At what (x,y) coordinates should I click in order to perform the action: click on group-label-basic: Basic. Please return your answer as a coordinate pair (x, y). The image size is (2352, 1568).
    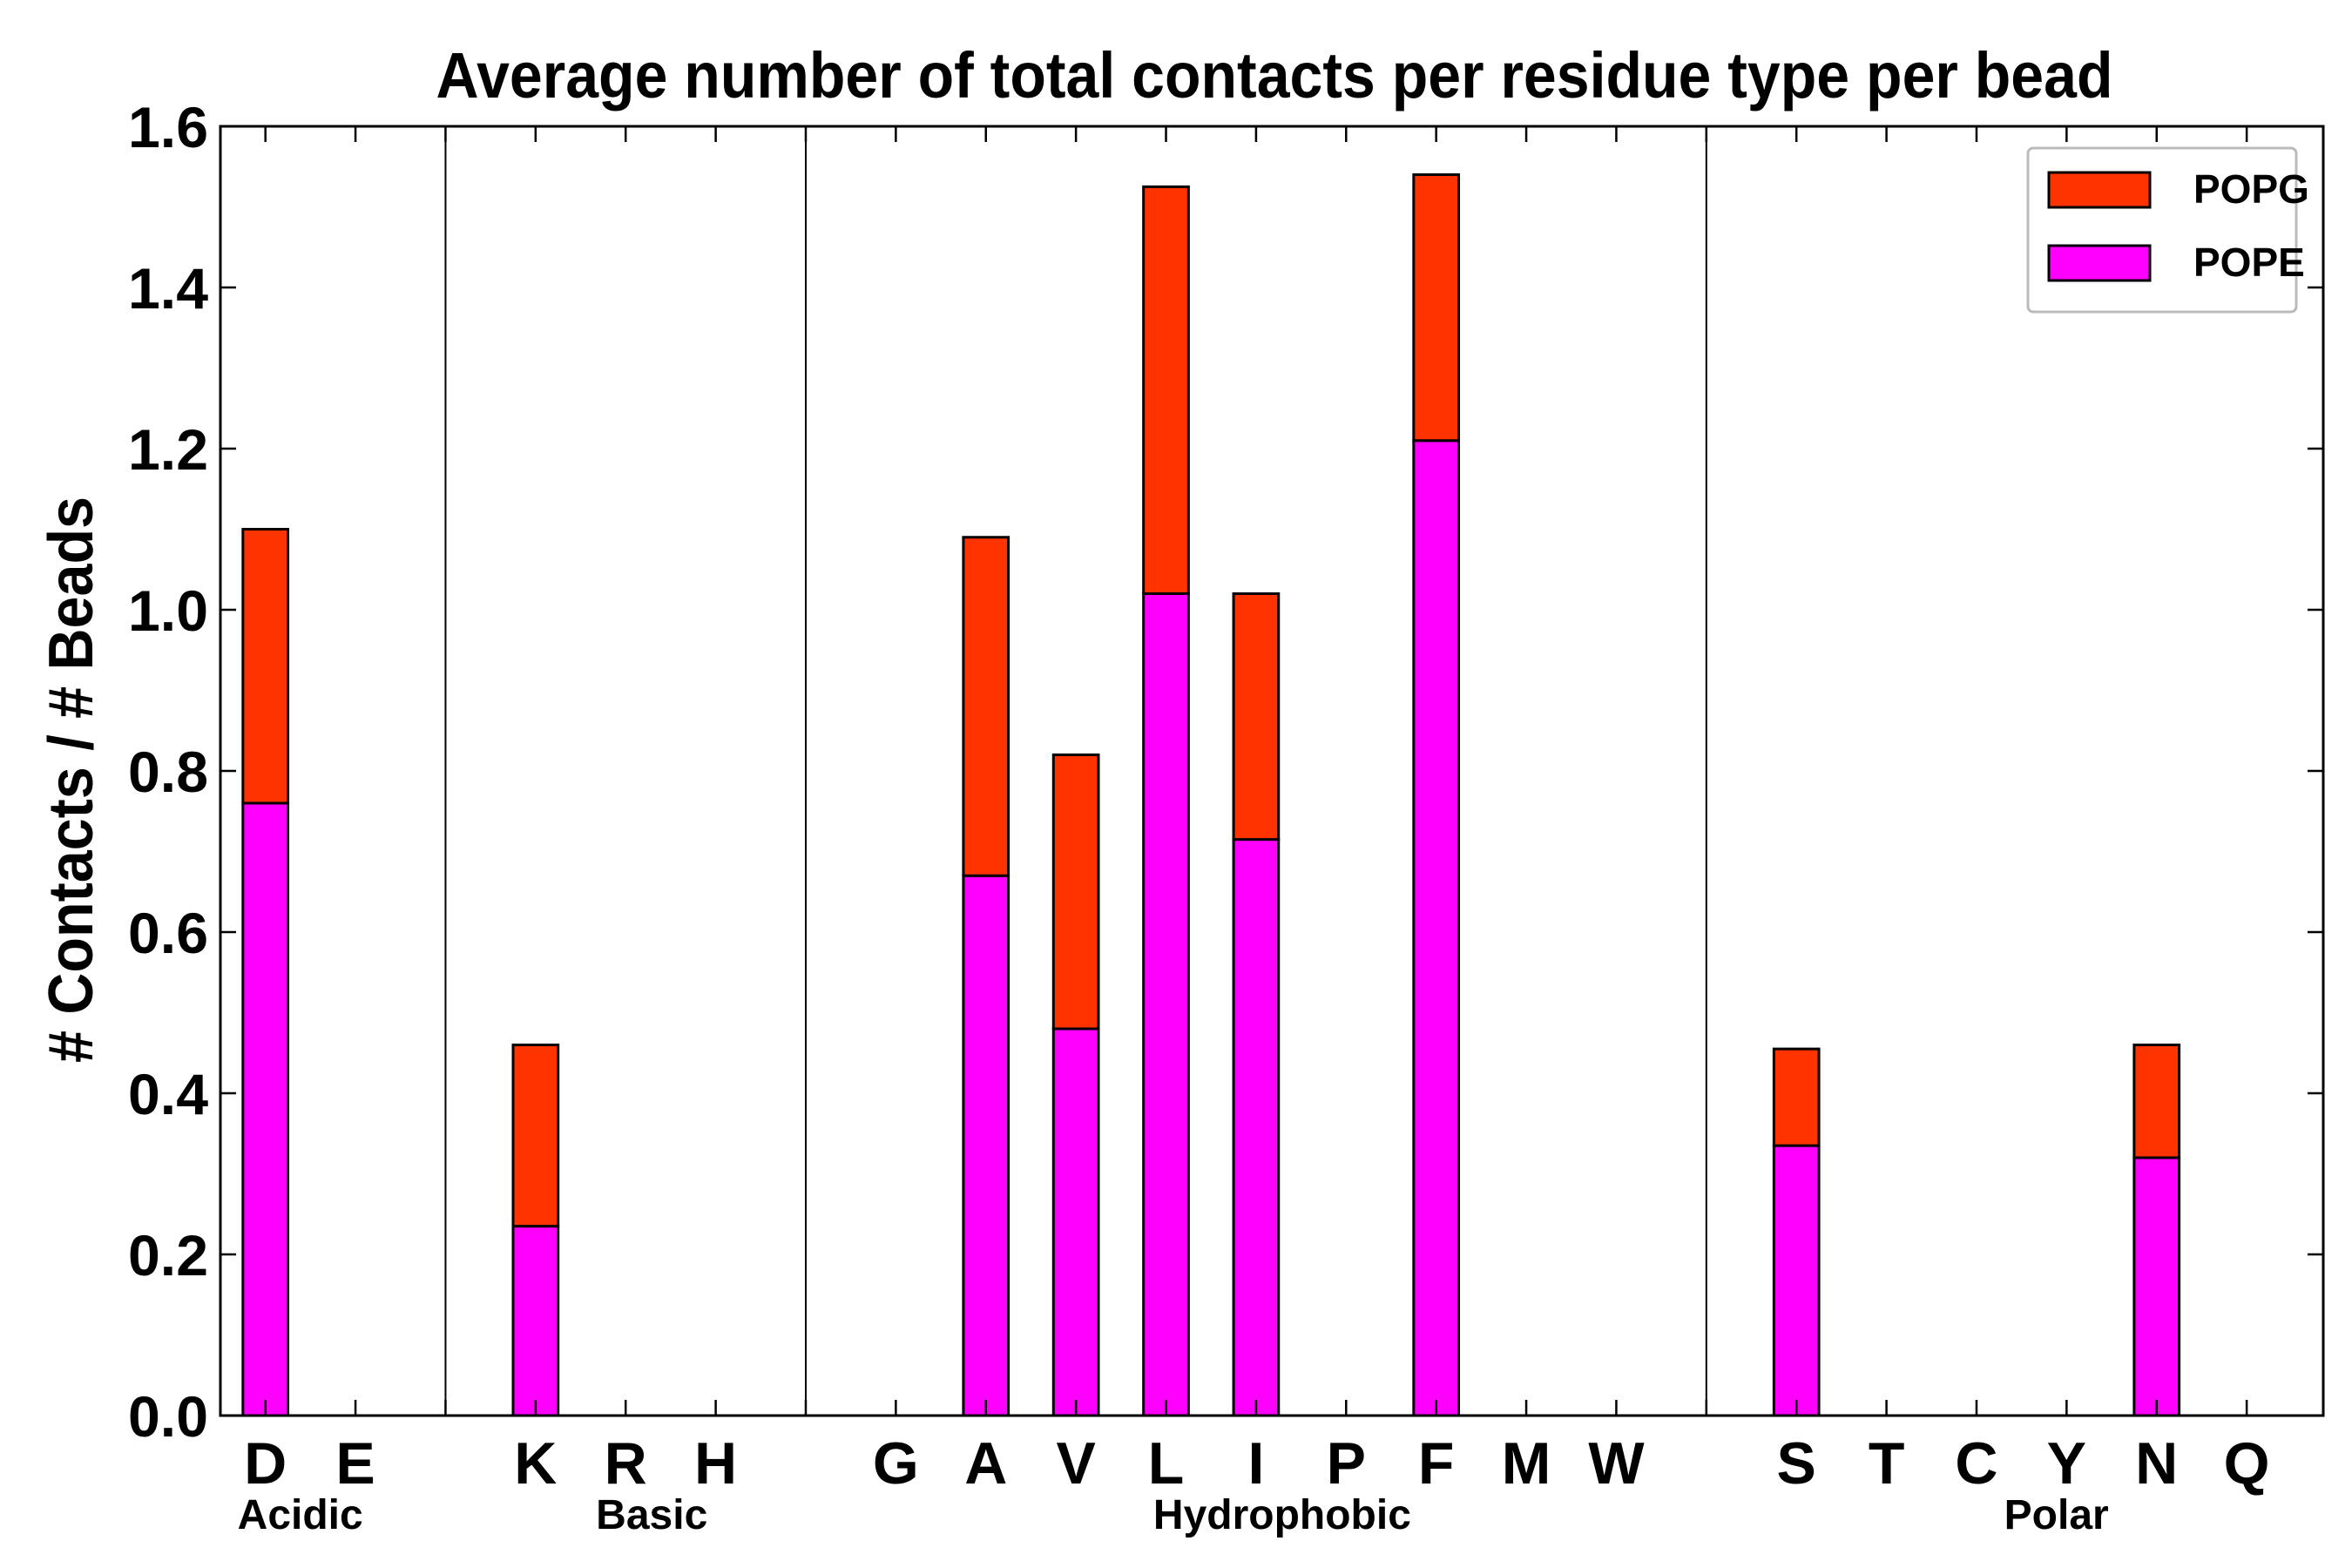
    Looking at the image, I should click on (651, 1515).